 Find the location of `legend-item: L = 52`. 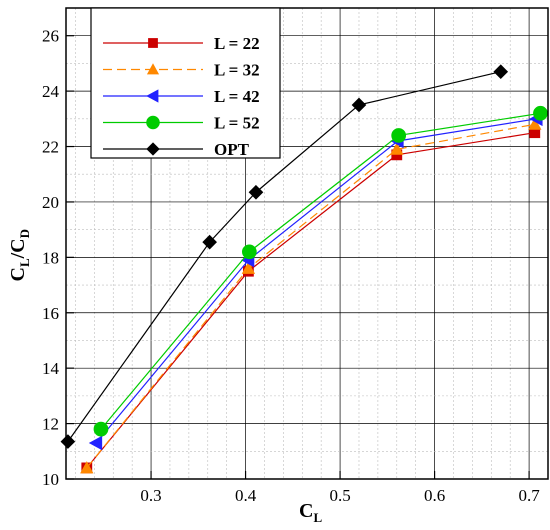

legend-item: L = 52 is located at coordinates (181, 123).